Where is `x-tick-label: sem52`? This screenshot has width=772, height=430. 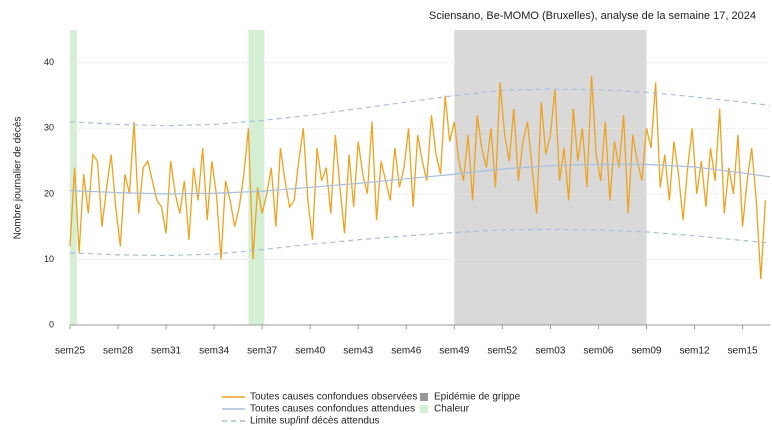 x-tick-label: sem52 is located at coordinates (502, 351).